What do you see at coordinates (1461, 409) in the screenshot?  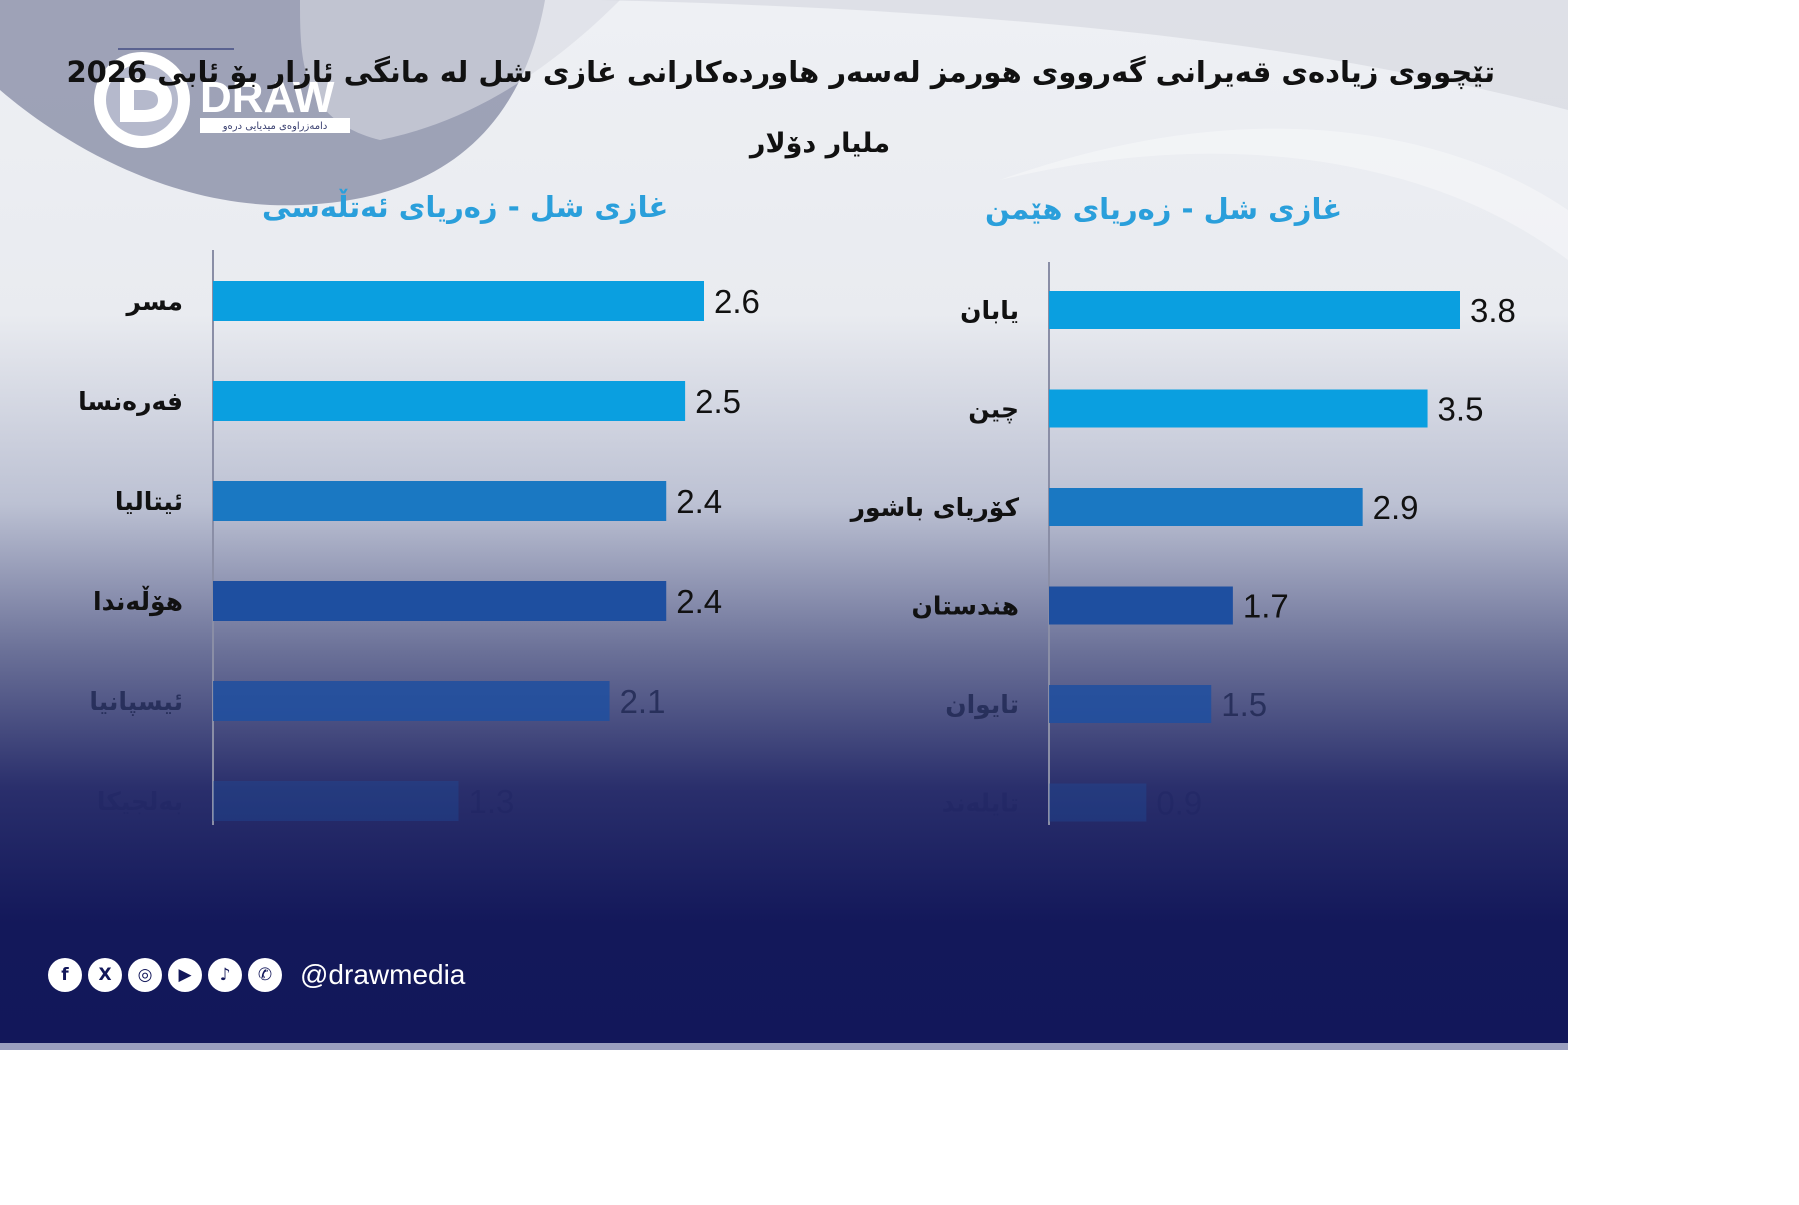 I see `chart-2-value-label: 3.5` at bounding box center [1461, 409].